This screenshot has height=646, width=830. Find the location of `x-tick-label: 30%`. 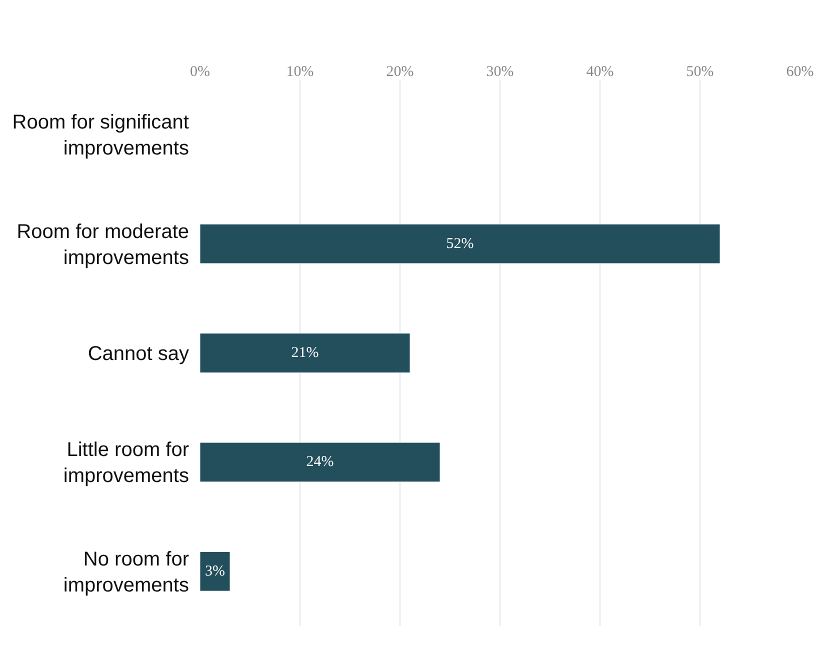

x-tick-label: 30% is located at coordinates (500, 72).